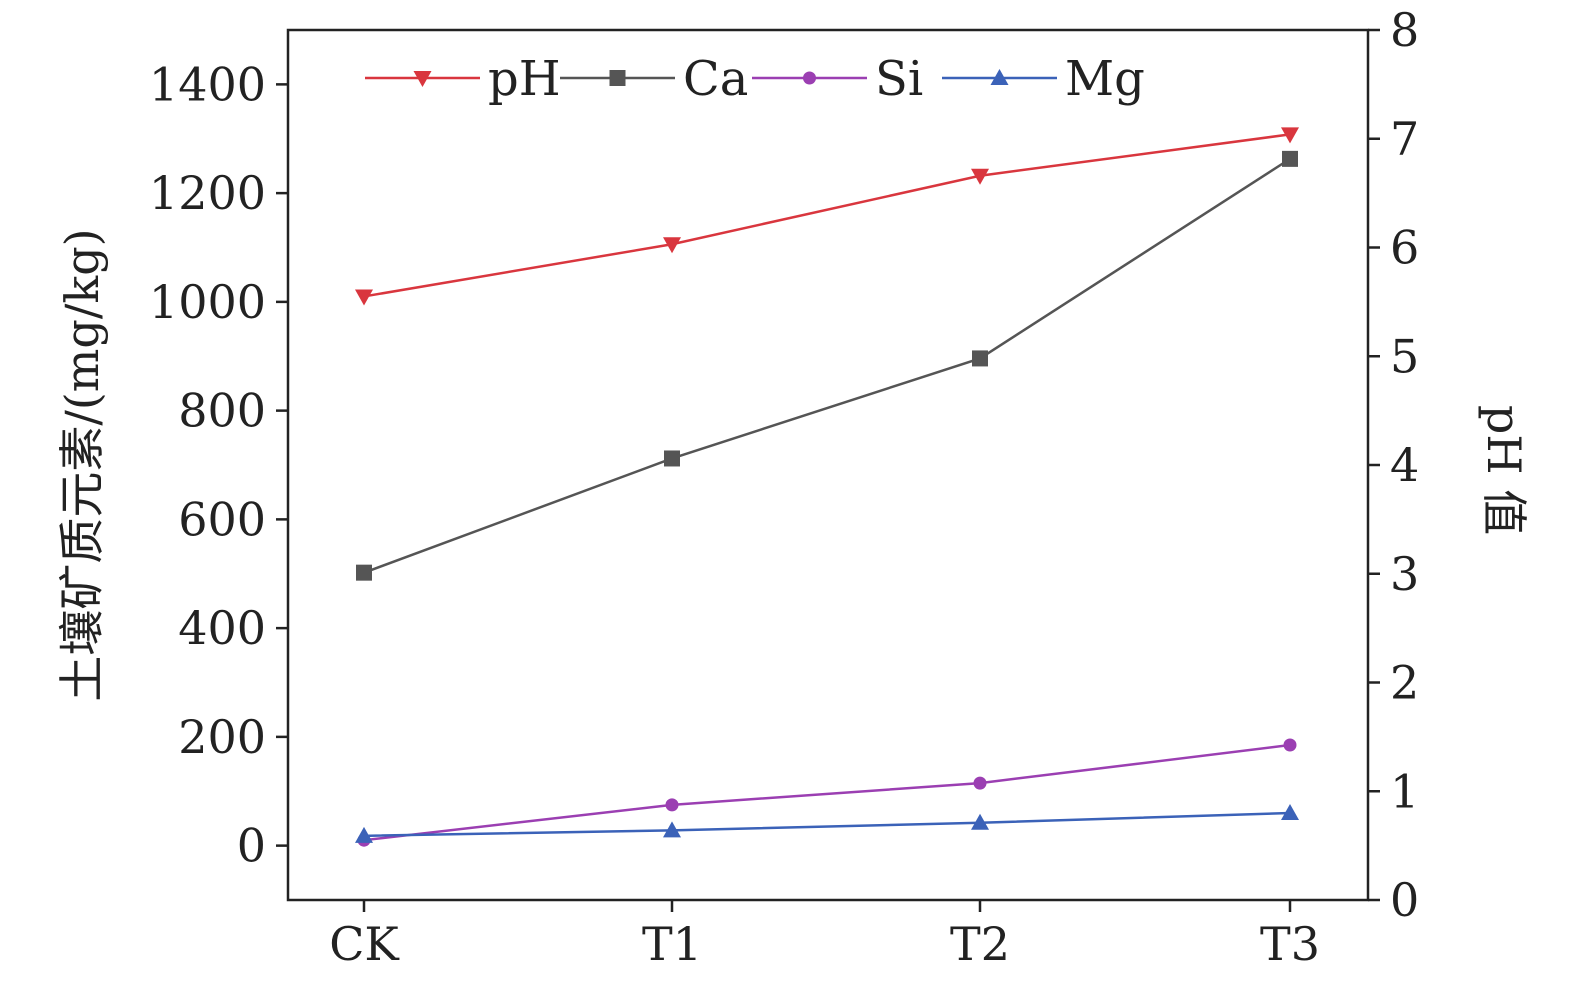 The height and width of the screenshot is (984, 1575). I want to click on legend-label-ph: pH, so click(524, 79).